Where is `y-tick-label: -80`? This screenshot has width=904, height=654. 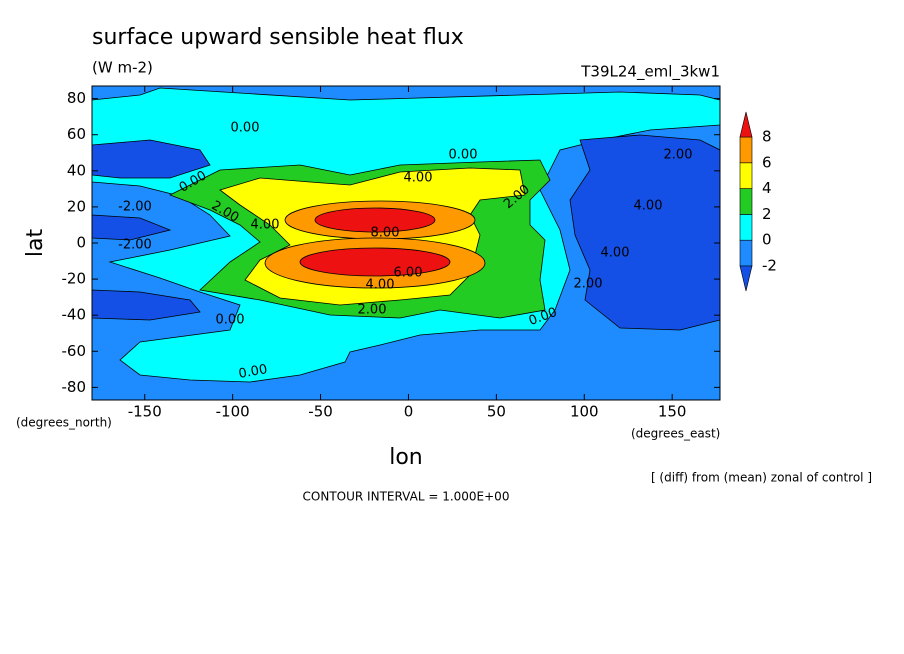
y-tick-label: -80 is located at coordinates (74, 387).